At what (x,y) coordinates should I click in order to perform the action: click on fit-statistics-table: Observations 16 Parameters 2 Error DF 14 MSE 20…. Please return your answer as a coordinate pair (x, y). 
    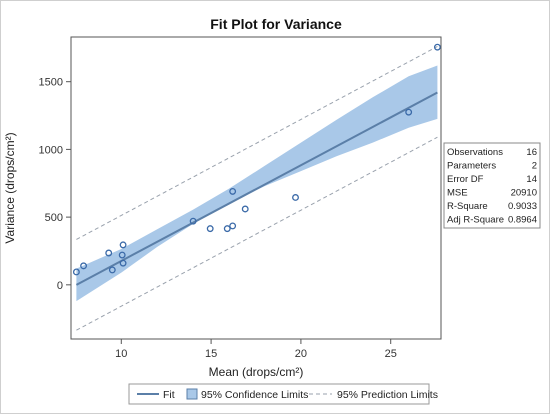
    Looking at the image, I should click on (492, 185).